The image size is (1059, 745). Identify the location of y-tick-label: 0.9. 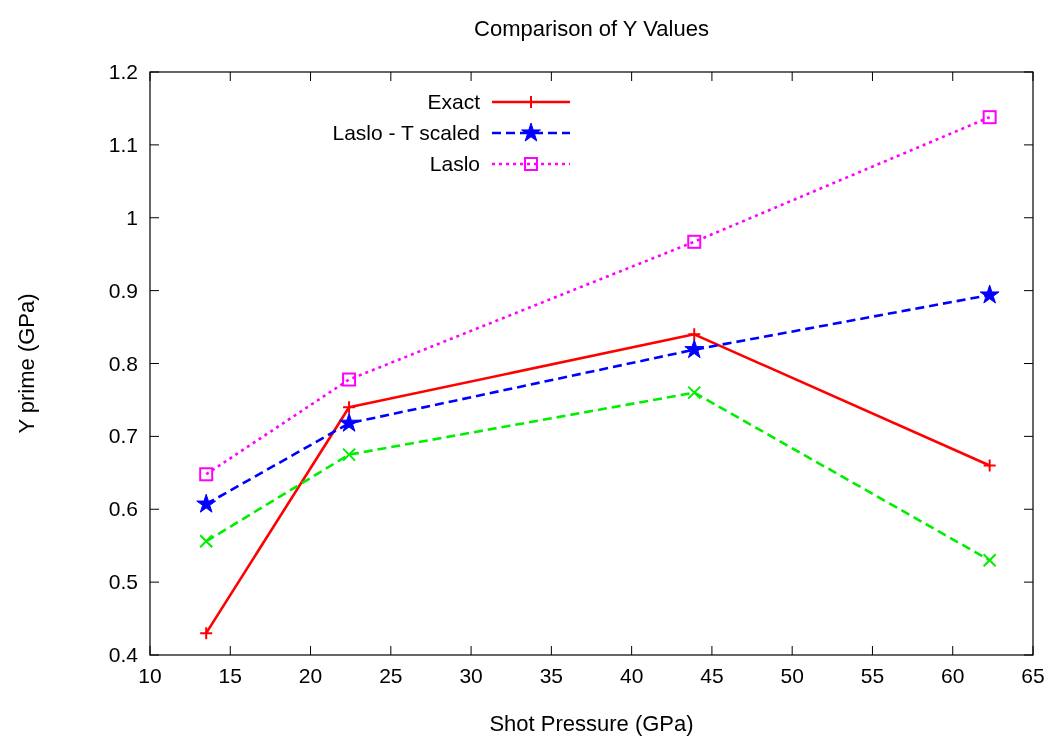
(123, 290).